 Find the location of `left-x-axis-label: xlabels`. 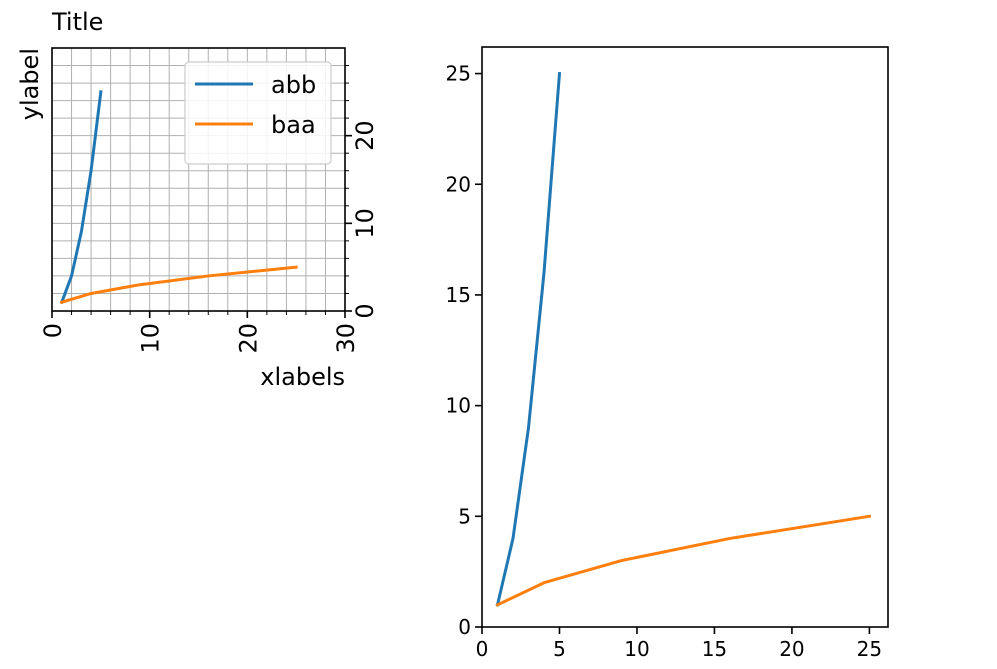

left-x-axis-label: xlabels is located at coordinates (302, 377).